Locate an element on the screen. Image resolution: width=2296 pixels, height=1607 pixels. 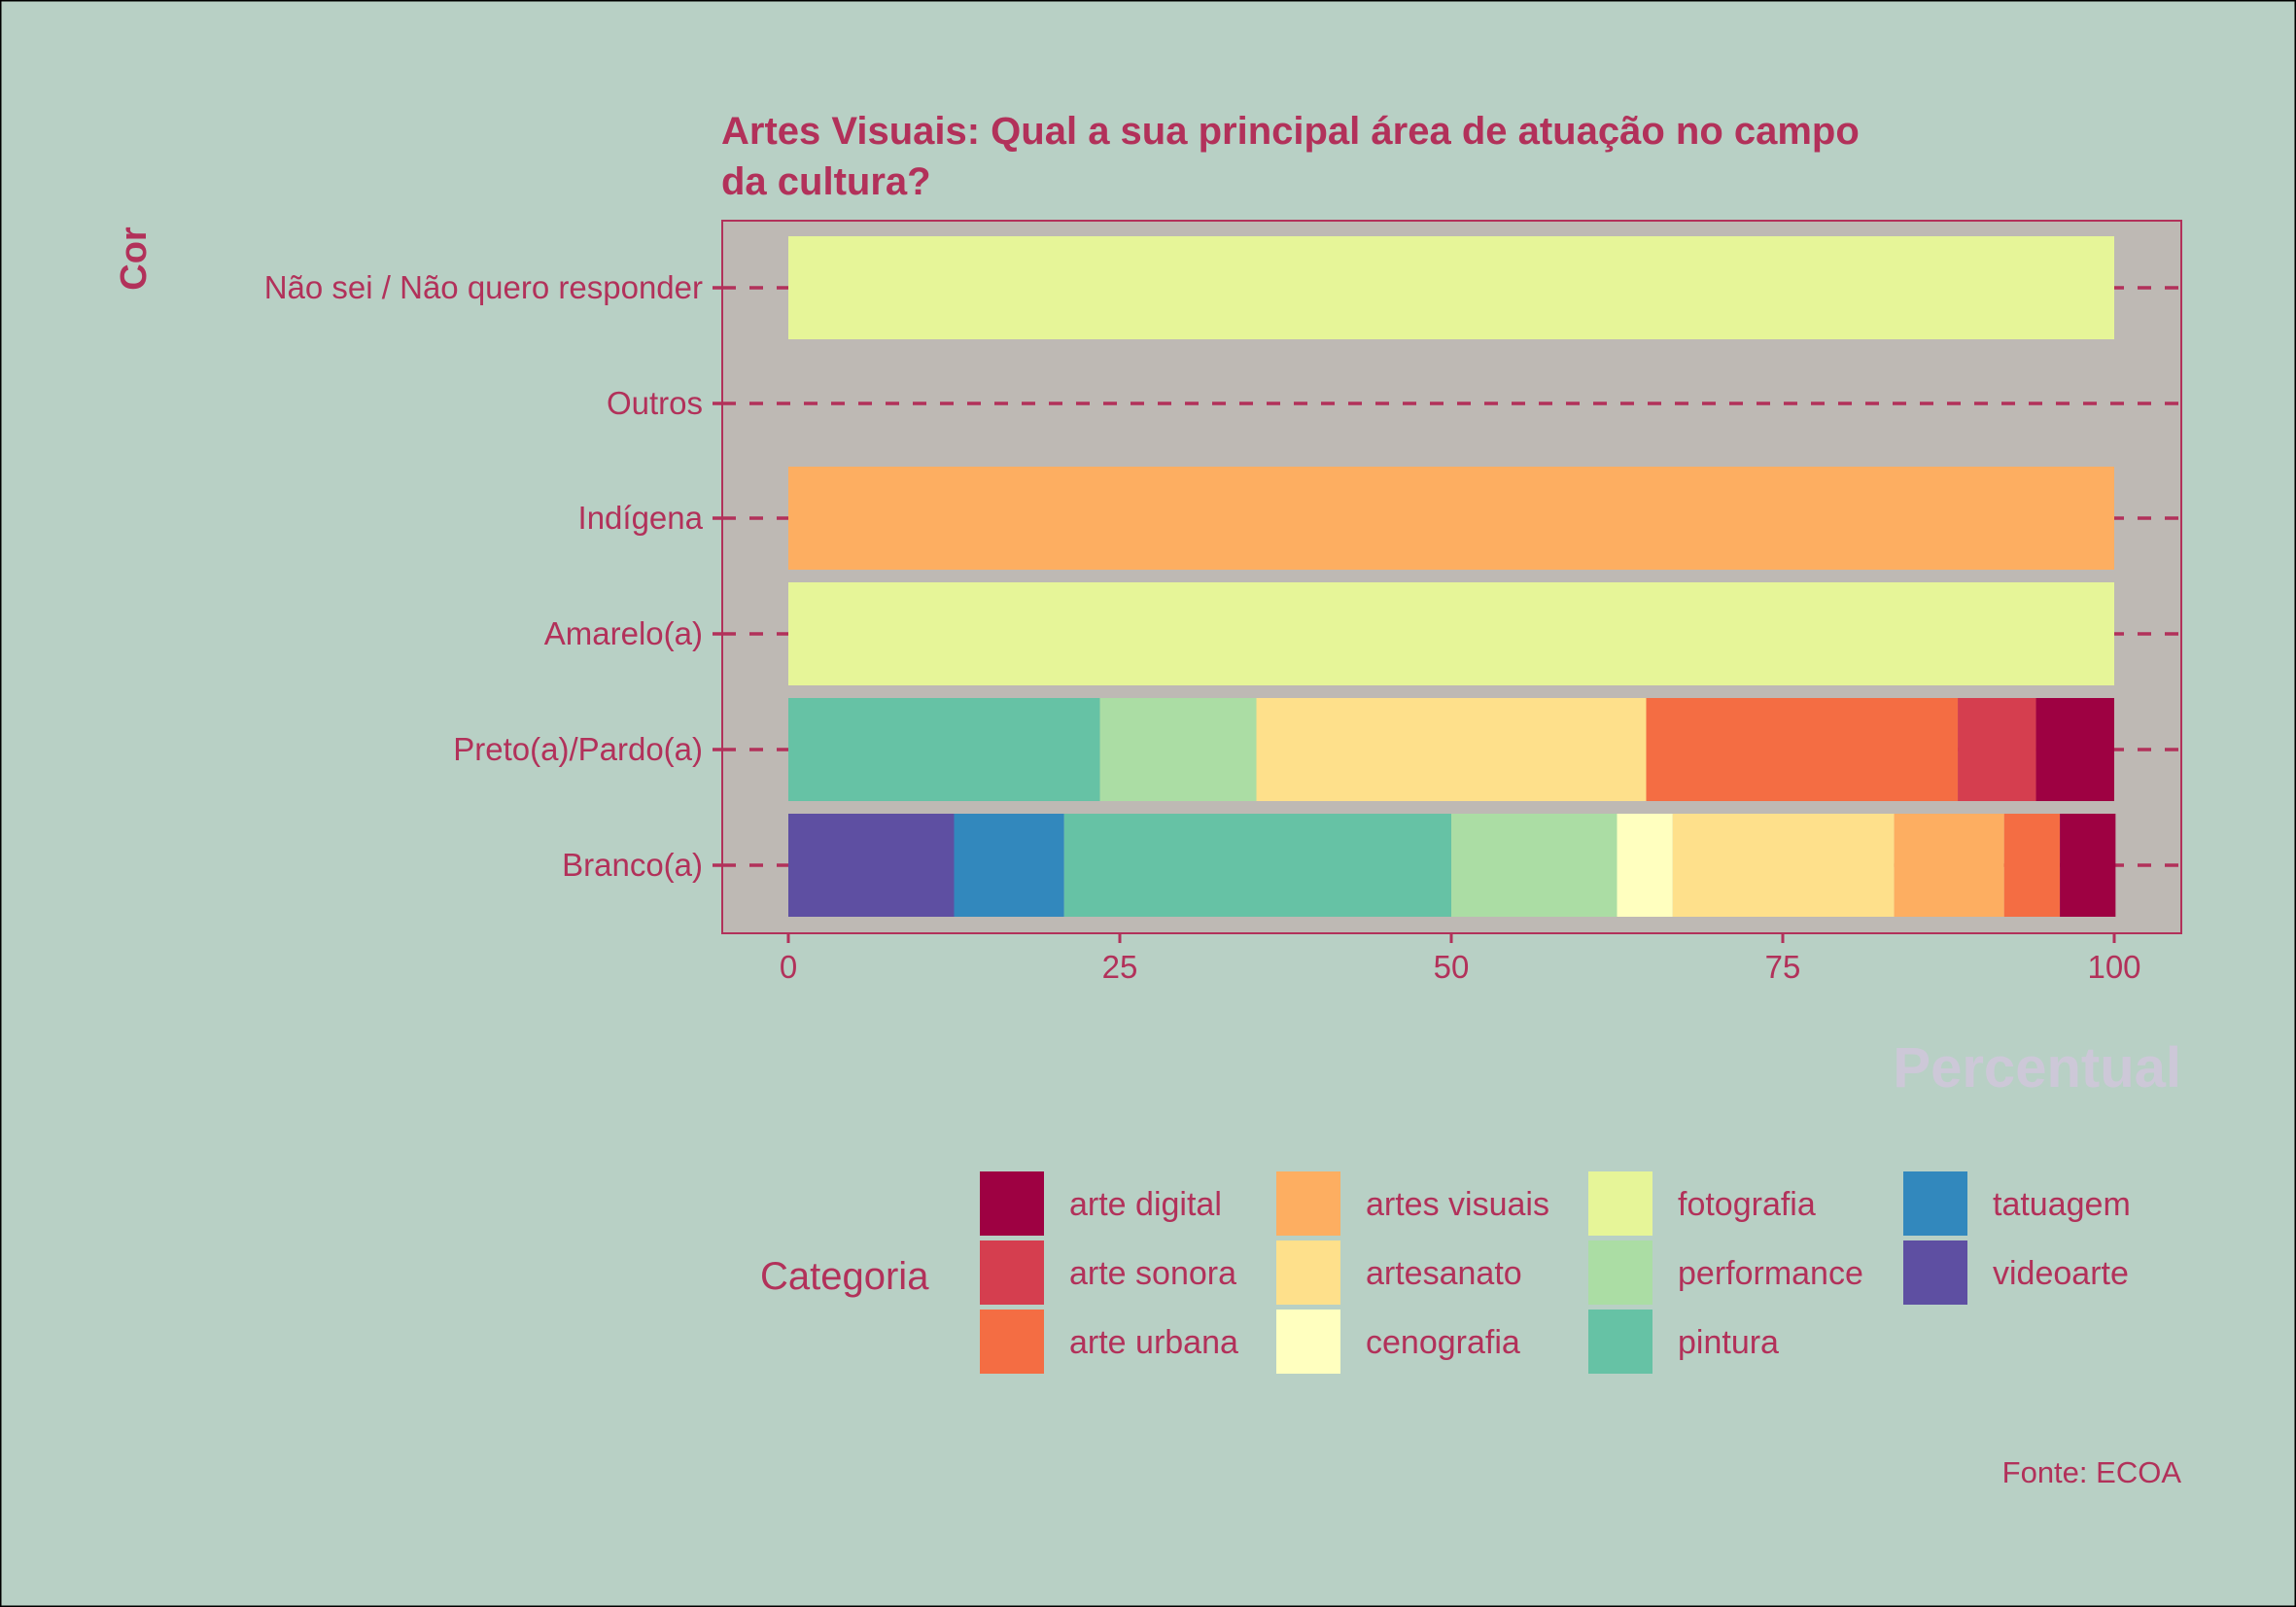
x-tick-label: 50 is located at coordinates (1452, 967).